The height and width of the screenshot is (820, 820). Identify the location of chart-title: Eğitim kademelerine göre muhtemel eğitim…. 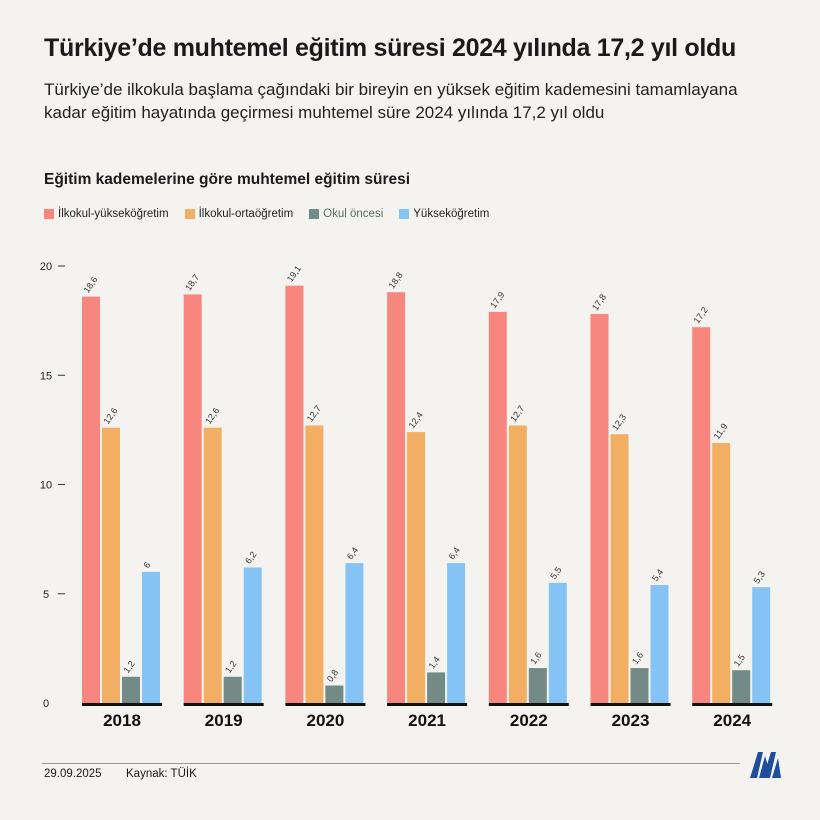
(227, 179).